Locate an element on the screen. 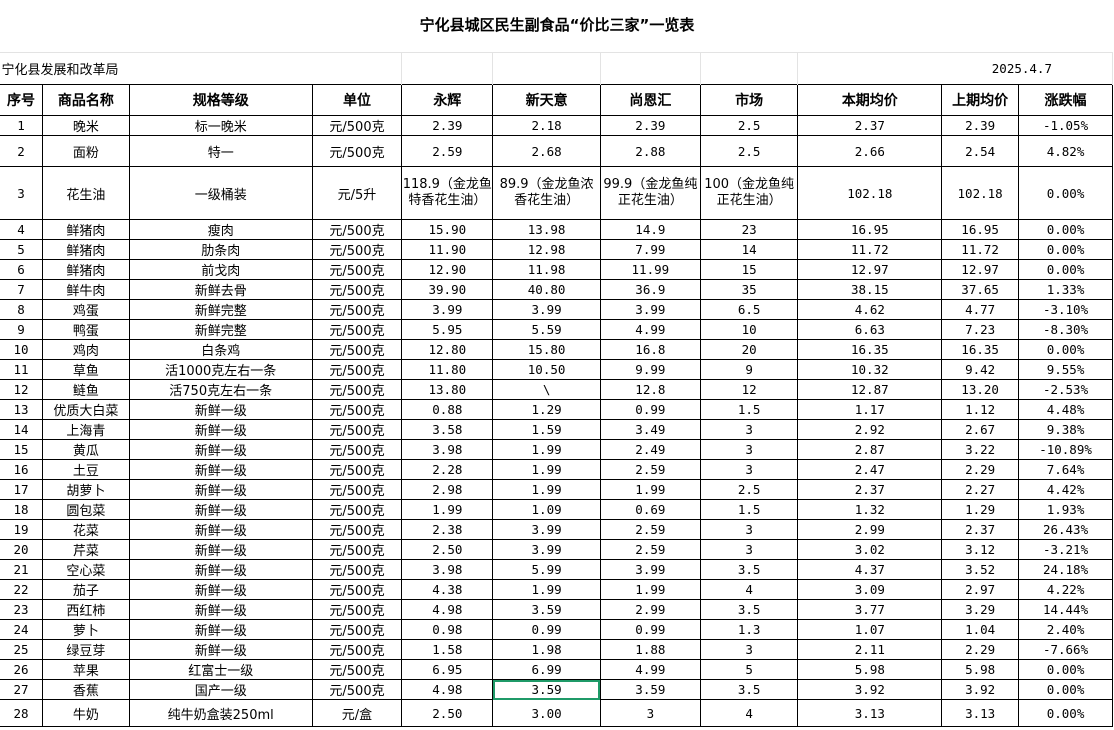  cell-index: 2 is located at coordinates (21, 151).